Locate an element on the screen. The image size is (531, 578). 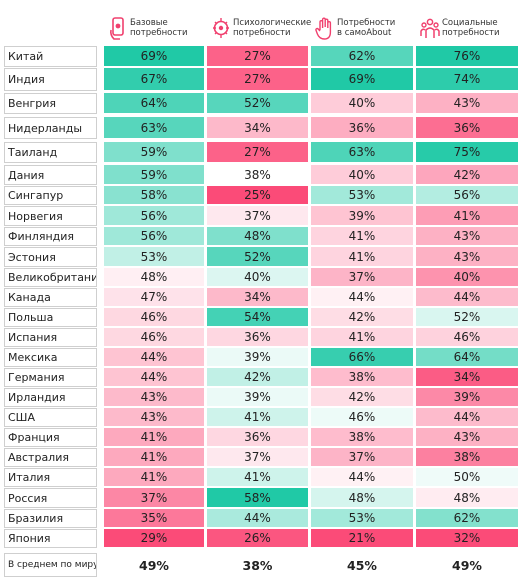
column-header-label: Социальные потребности is located at coordinates (471, 28).